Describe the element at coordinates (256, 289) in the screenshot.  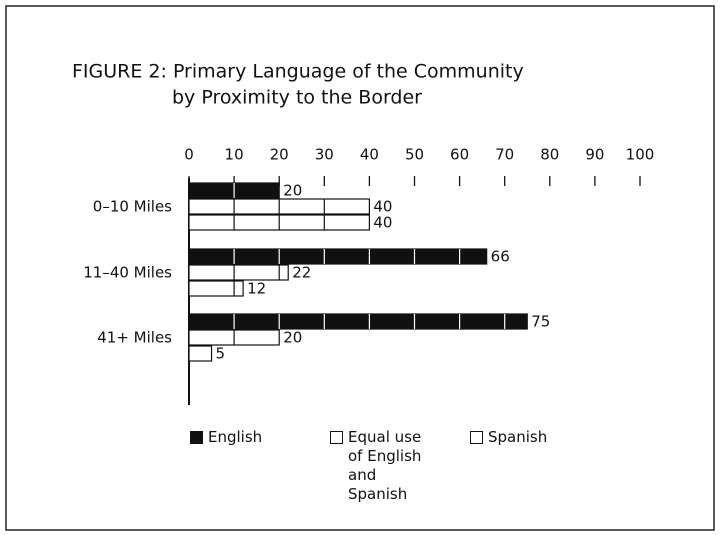
I see `data-label: 12` at that location.